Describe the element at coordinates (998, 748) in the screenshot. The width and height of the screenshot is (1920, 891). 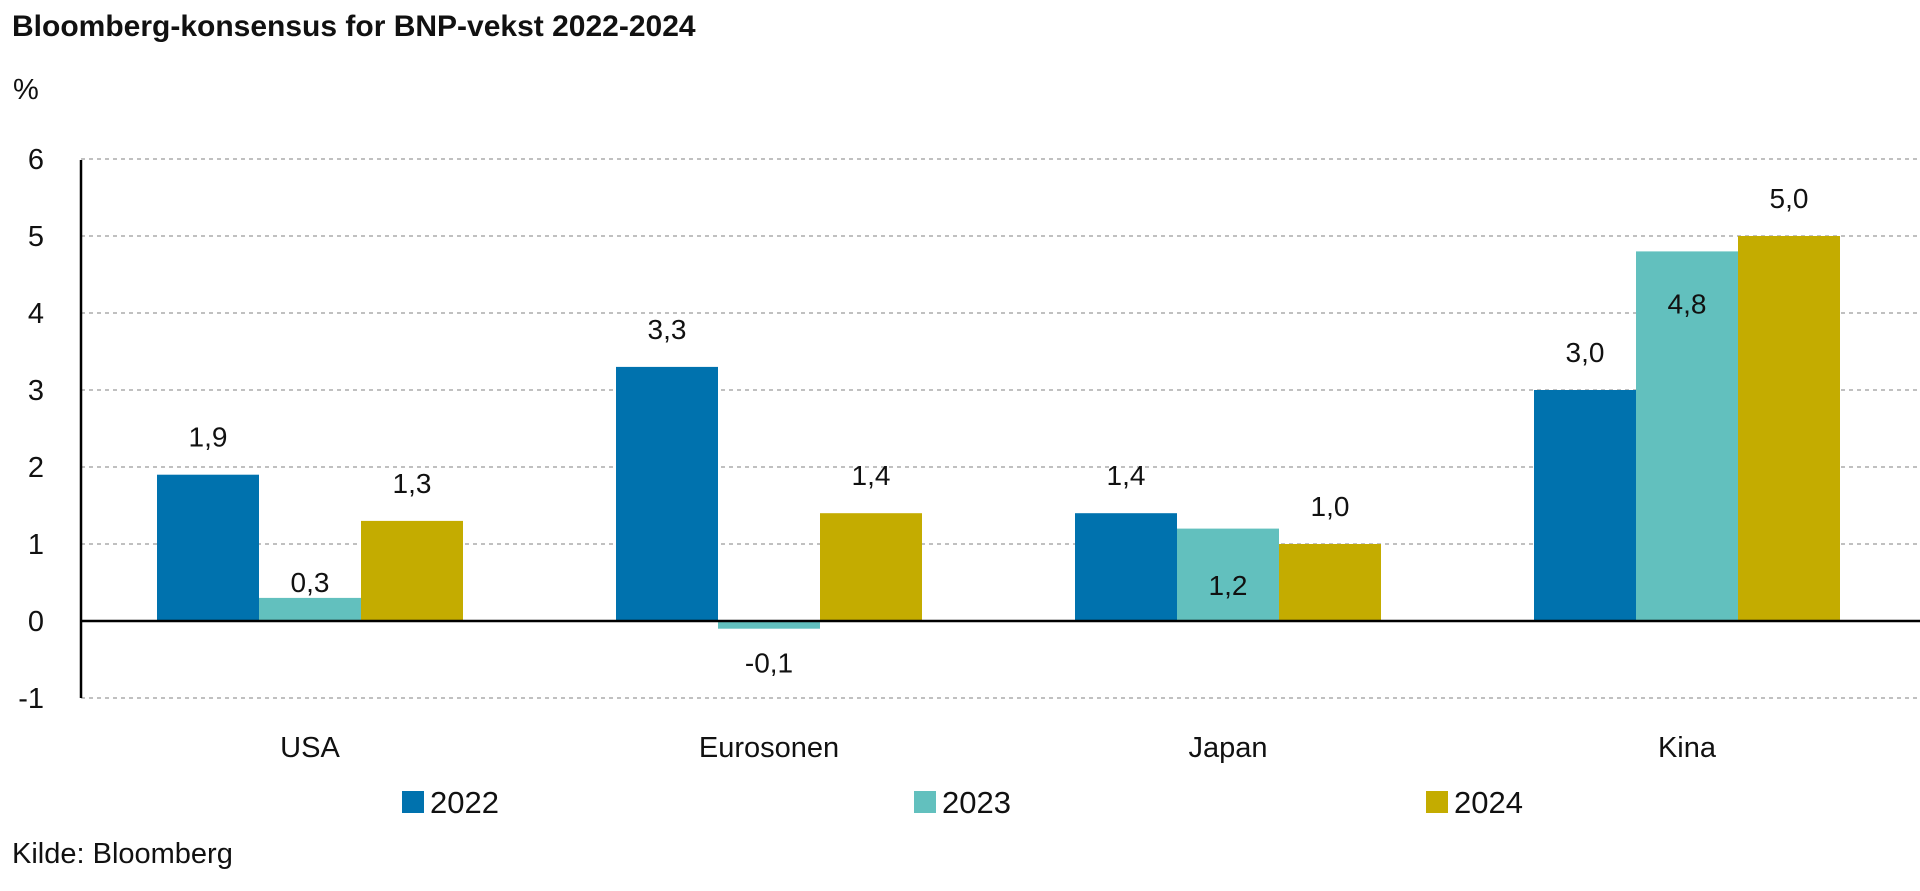
I see `category-labels: USA Eurosonen Japan Kina` at that location.